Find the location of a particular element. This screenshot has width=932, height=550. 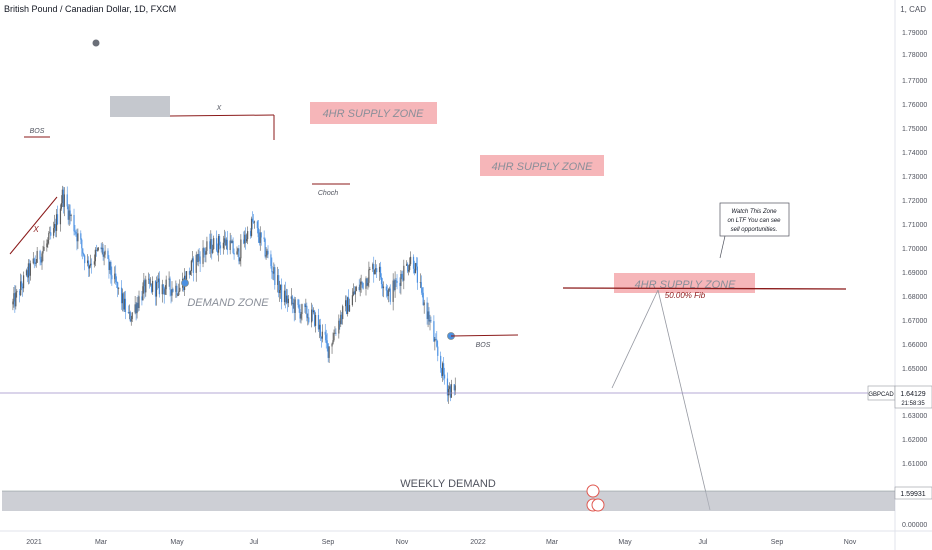

symbol-label: GBPCAD is located at coordinates (881, 395).